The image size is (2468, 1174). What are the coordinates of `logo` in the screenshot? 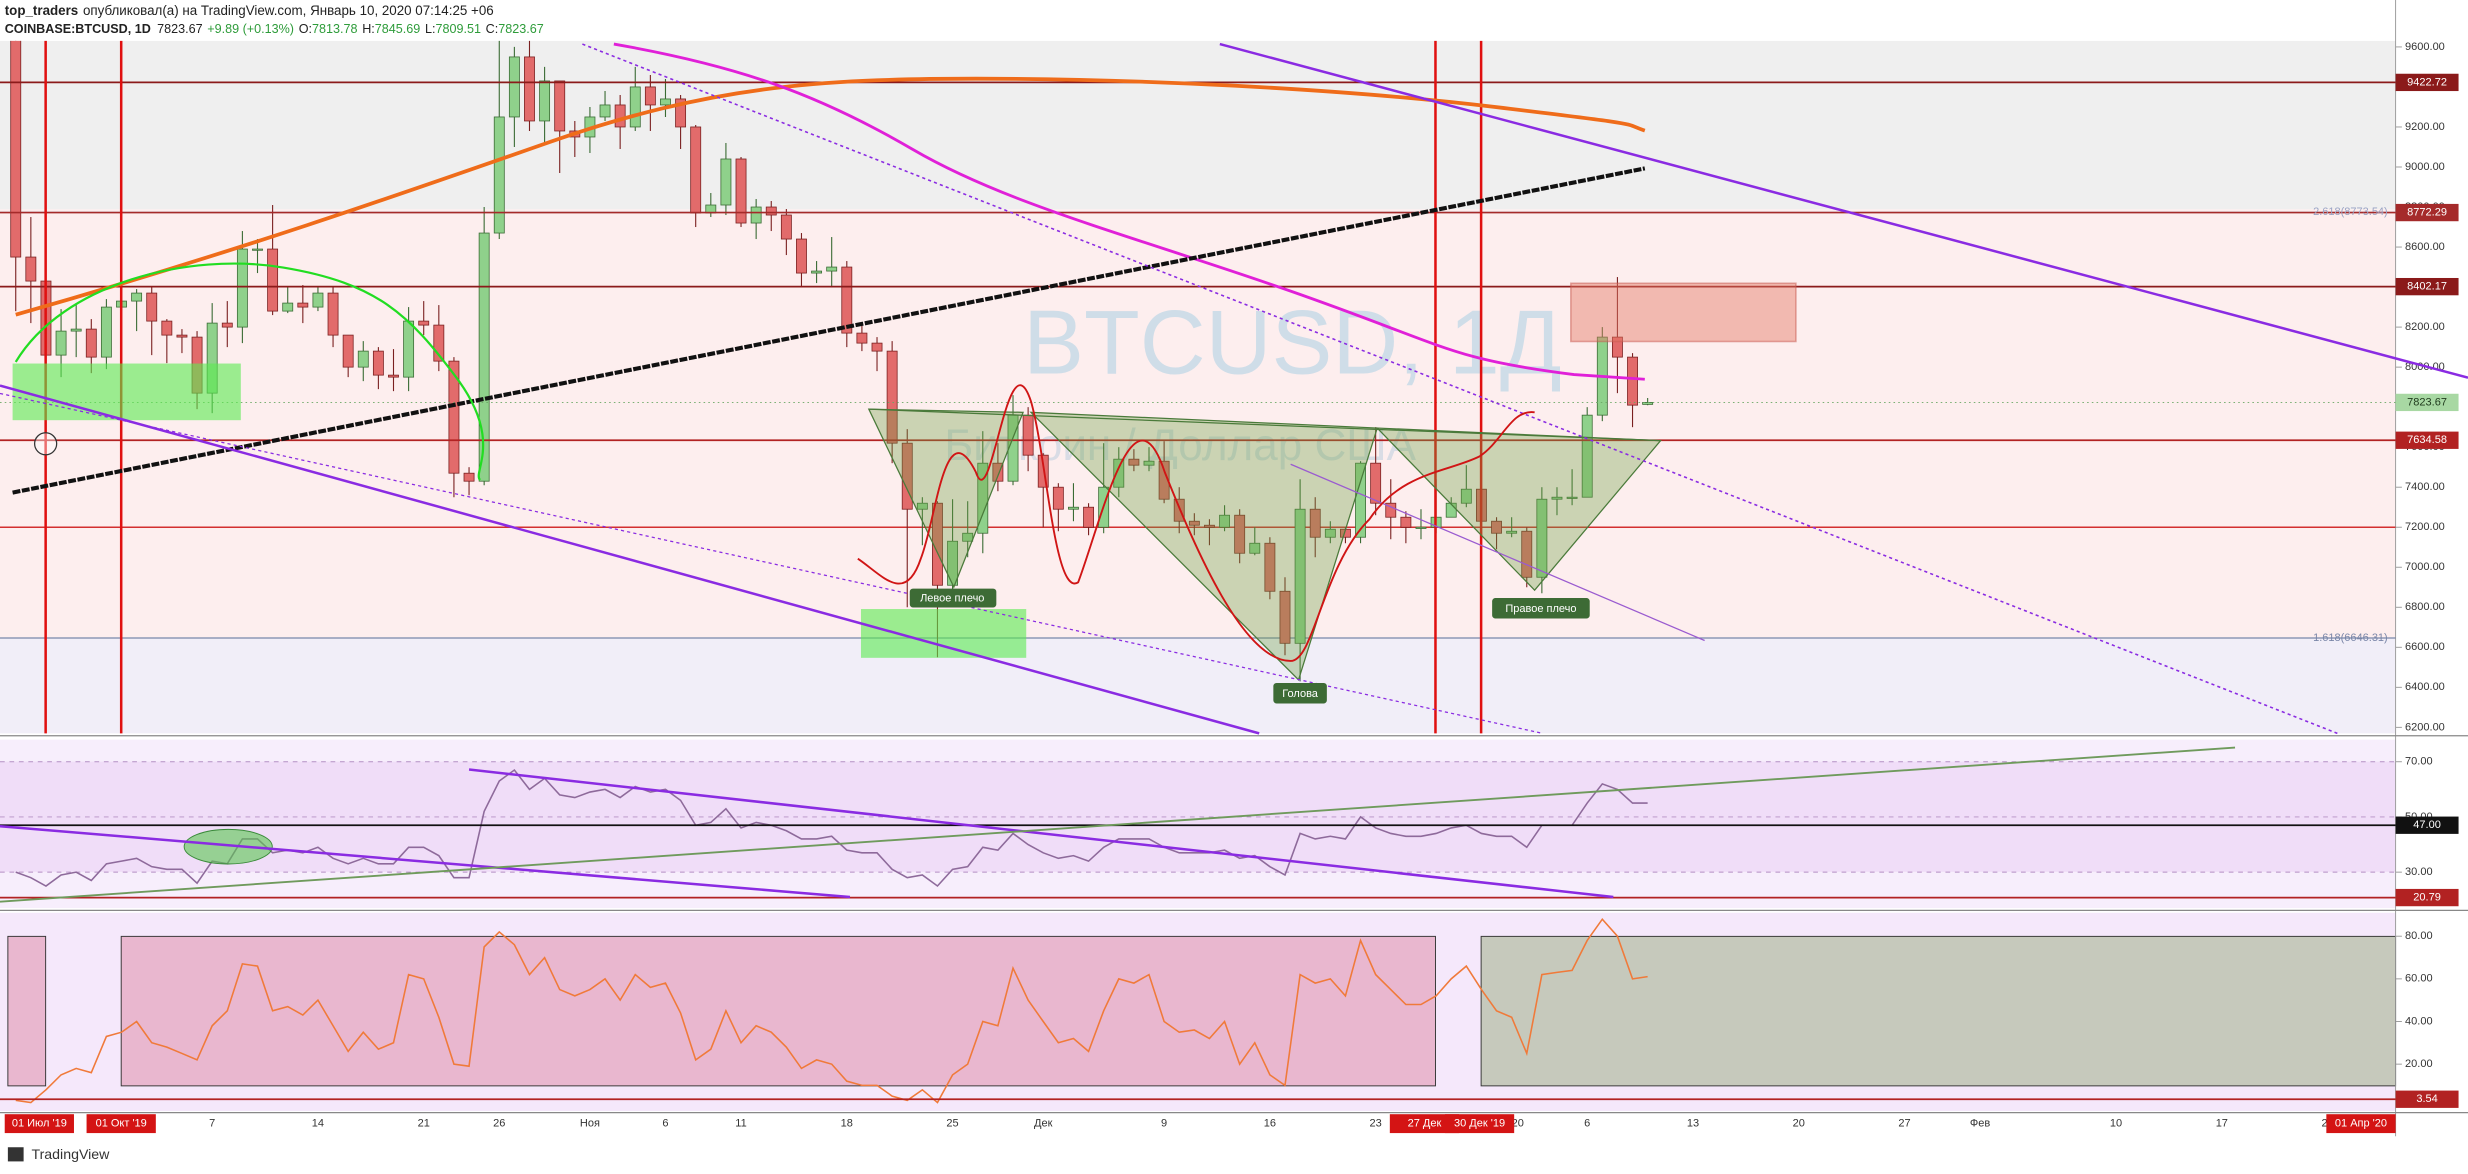 It's located at (15, 1154).